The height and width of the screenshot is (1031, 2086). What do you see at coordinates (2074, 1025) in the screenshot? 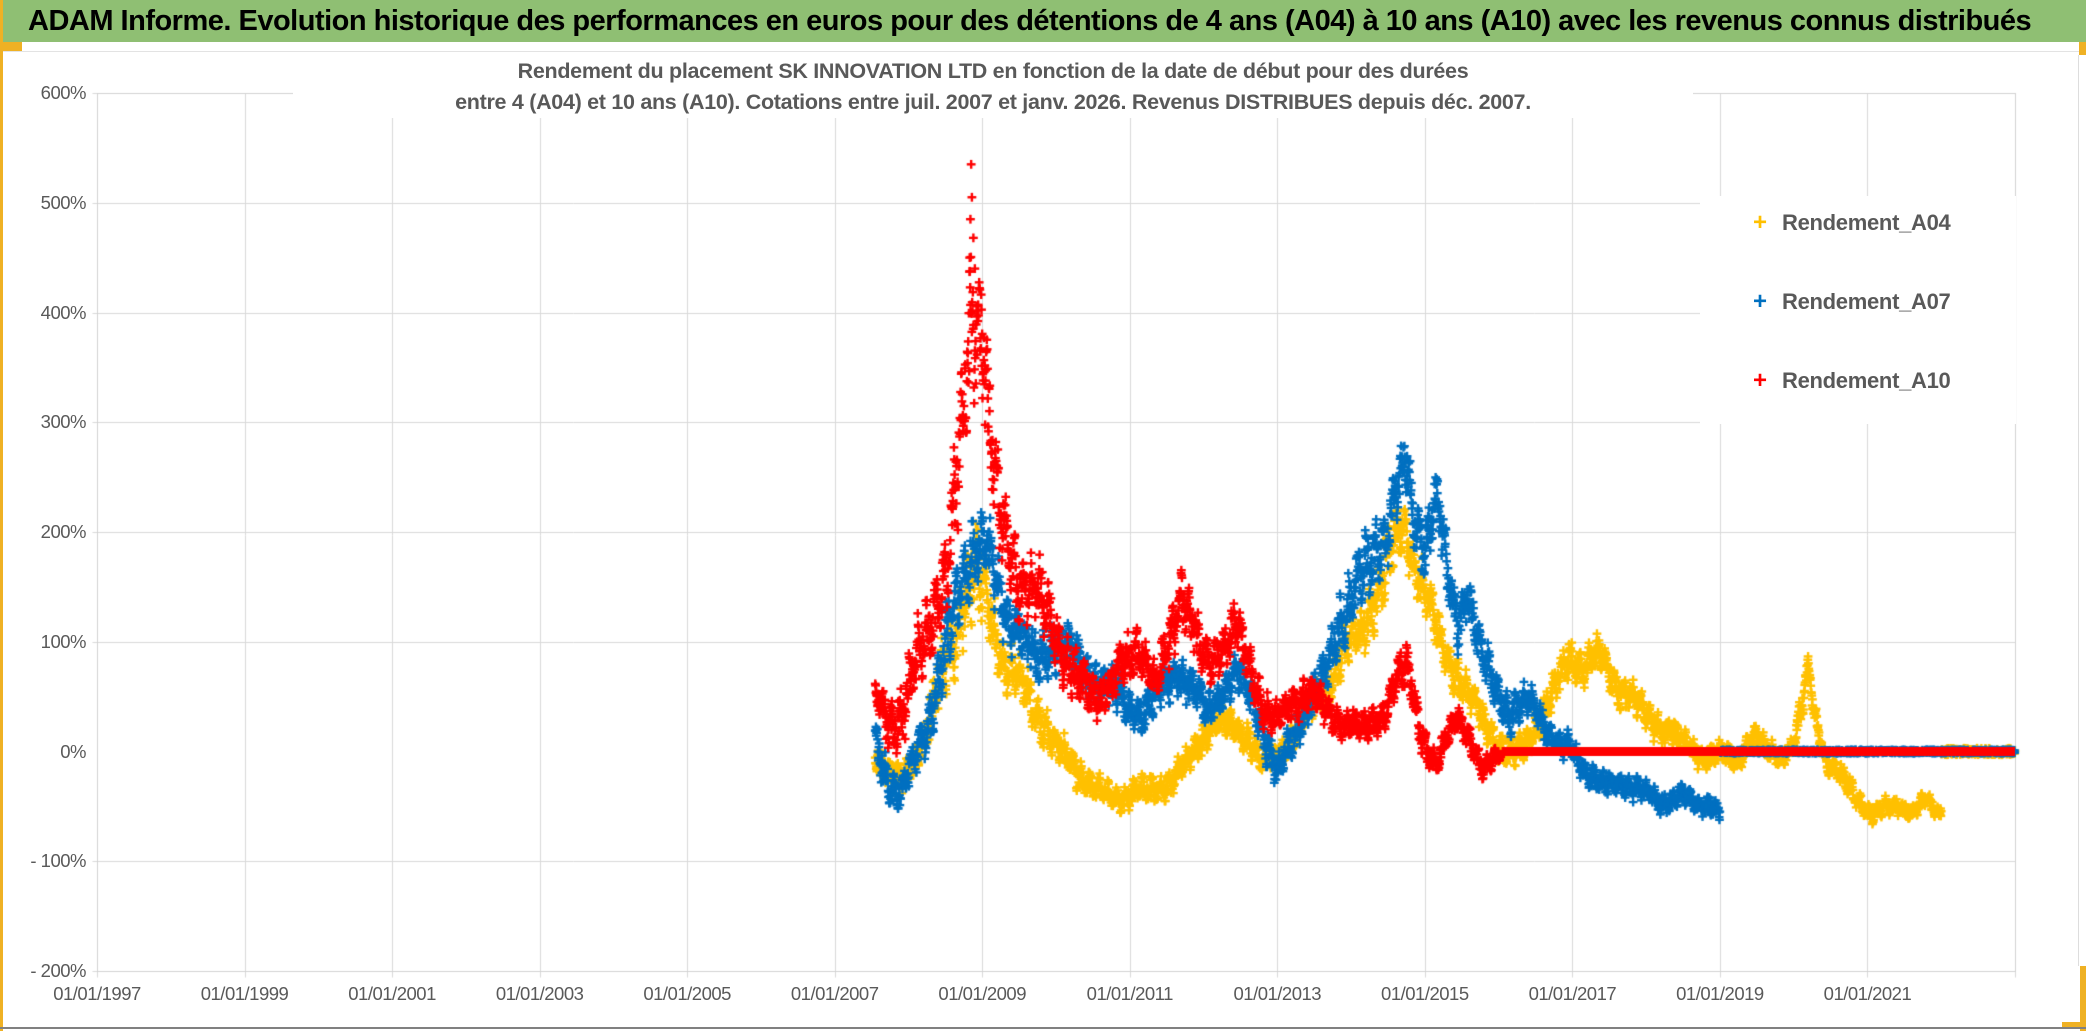
I see `bottom-right-accent-foot` at bounding box center [2074, 1025].